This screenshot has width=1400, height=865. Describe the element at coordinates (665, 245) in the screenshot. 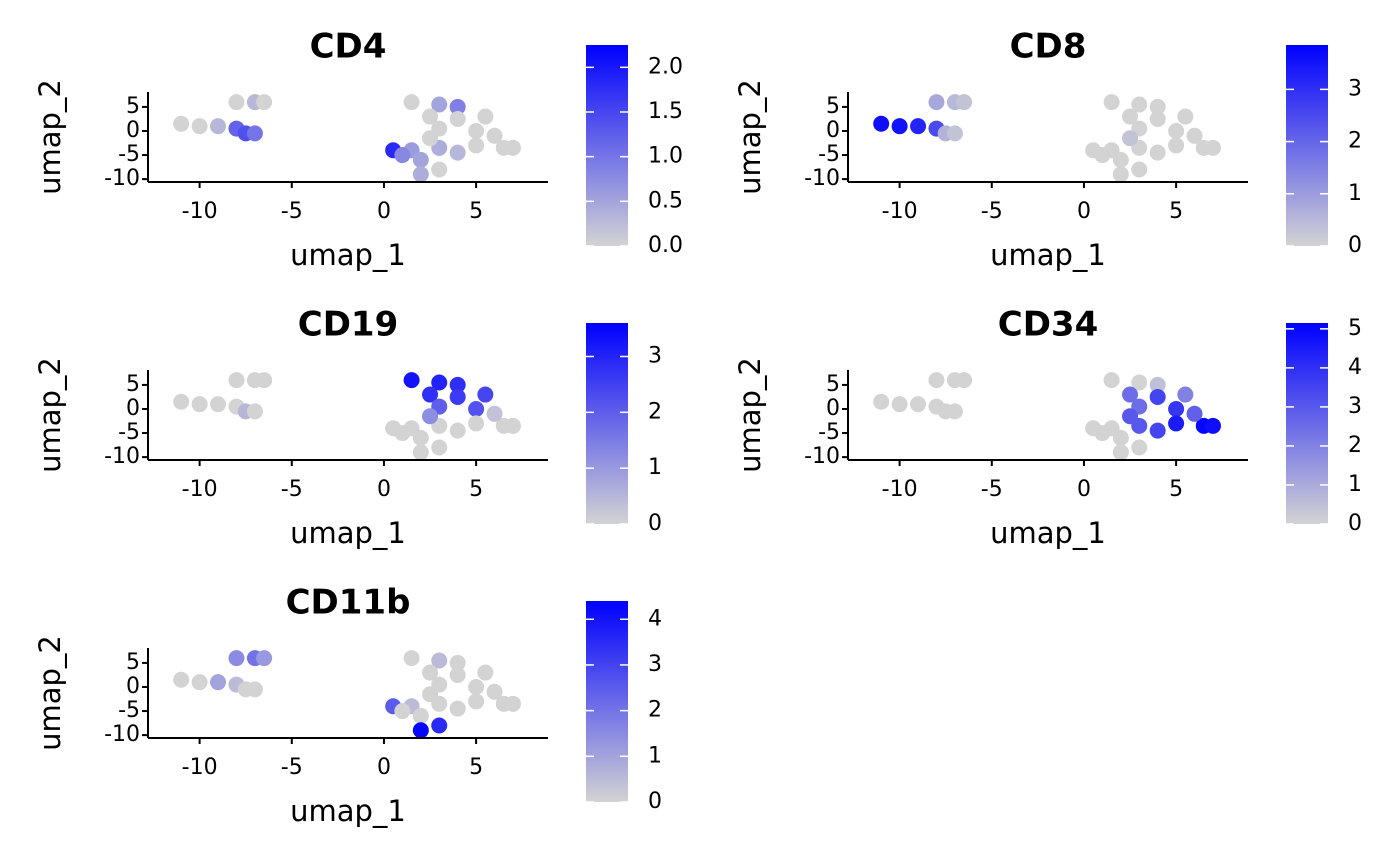

I see `colorbar-label: 0.0` at that location.